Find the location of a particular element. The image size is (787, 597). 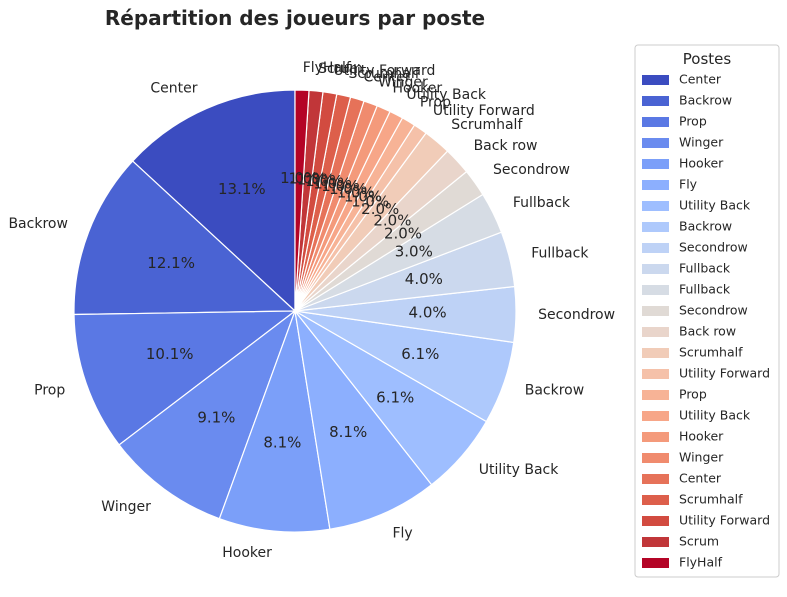

legend-title: Postes is located at coordinates (707, 59).